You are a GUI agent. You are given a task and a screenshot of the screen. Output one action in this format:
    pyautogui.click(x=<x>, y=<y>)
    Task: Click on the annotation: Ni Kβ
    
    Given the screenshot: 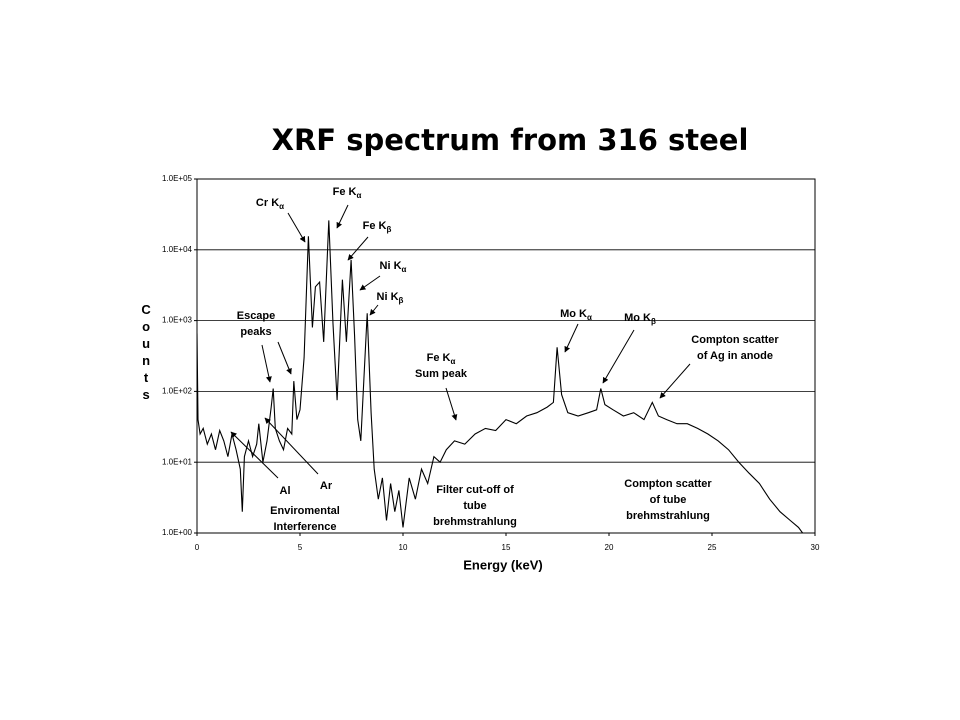 What is the action you would take?
    pyautogui.click(x=390, y=298)
    